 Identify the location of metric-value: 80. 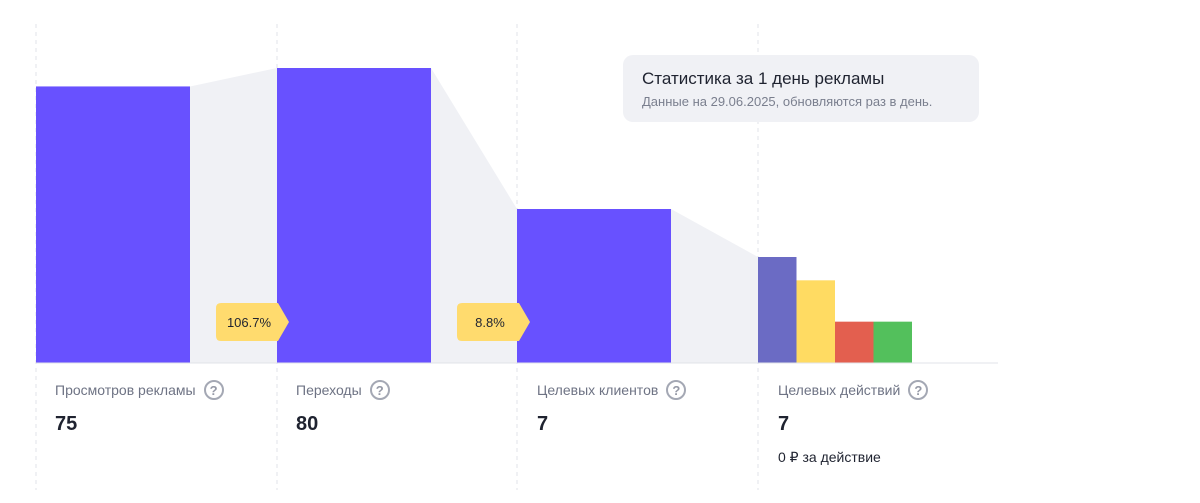
(307, 424).